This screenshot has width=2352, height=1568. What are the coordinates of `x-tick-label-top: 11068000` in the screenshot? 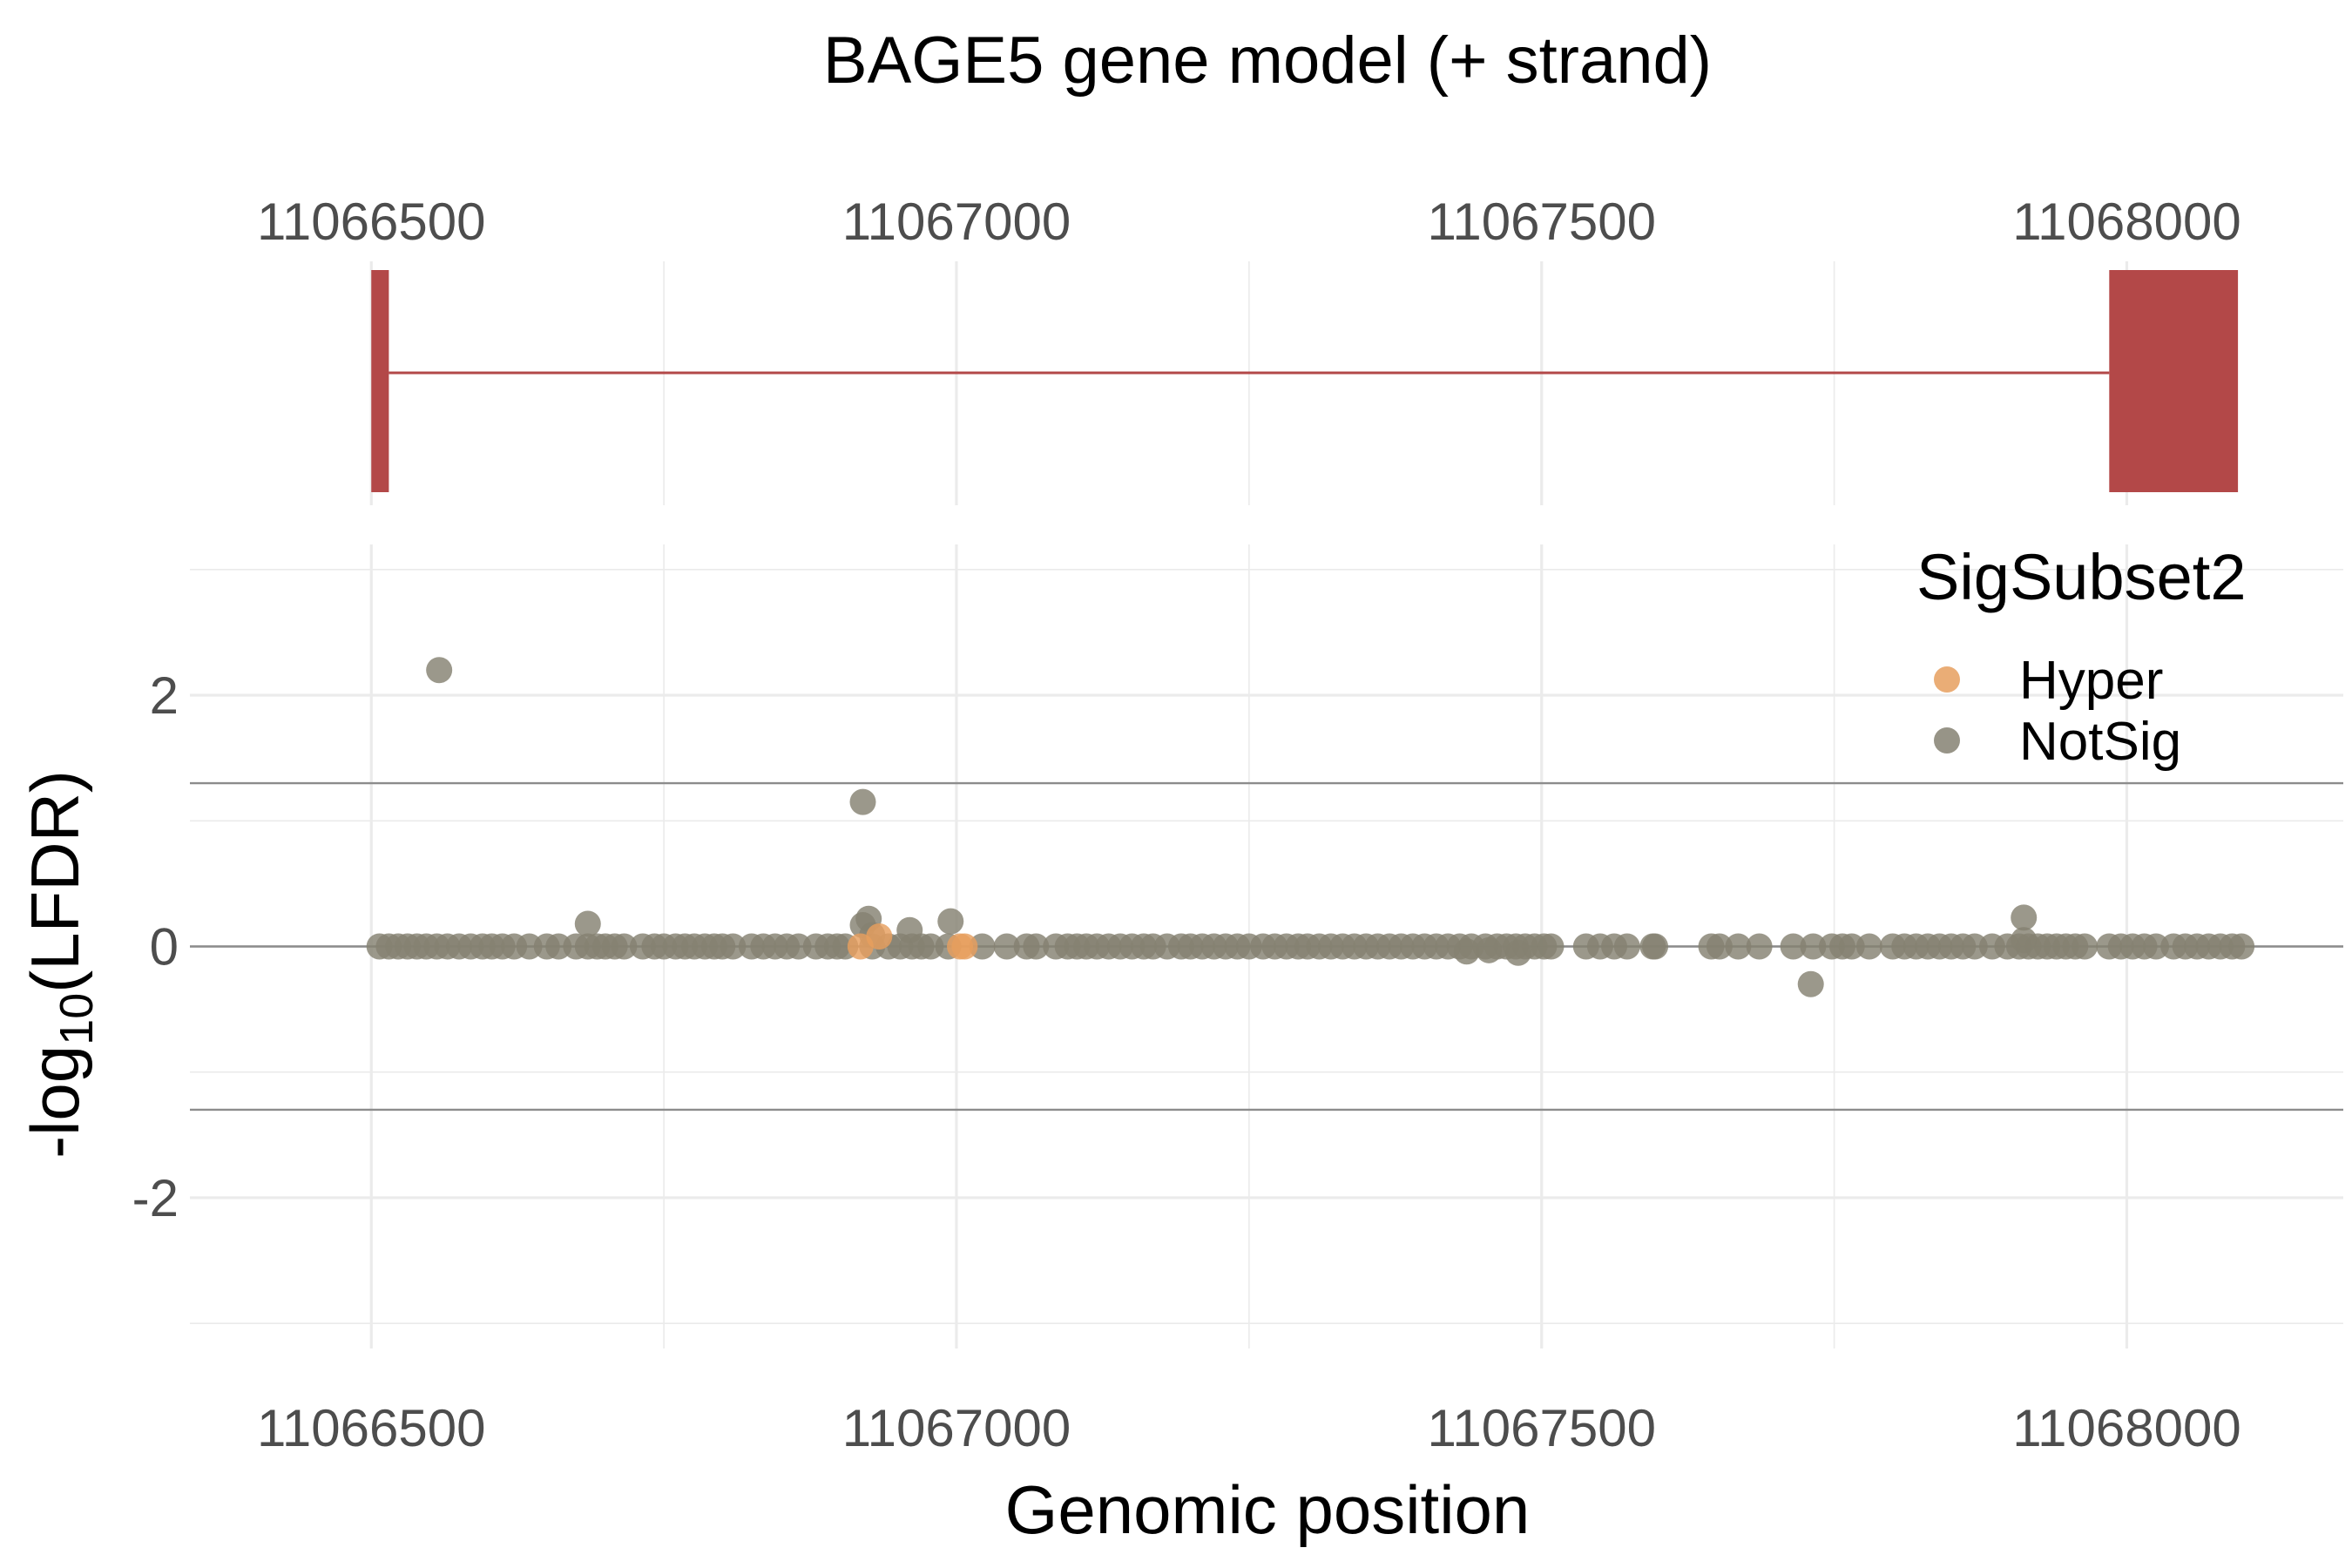 It's located at (2126, 222).